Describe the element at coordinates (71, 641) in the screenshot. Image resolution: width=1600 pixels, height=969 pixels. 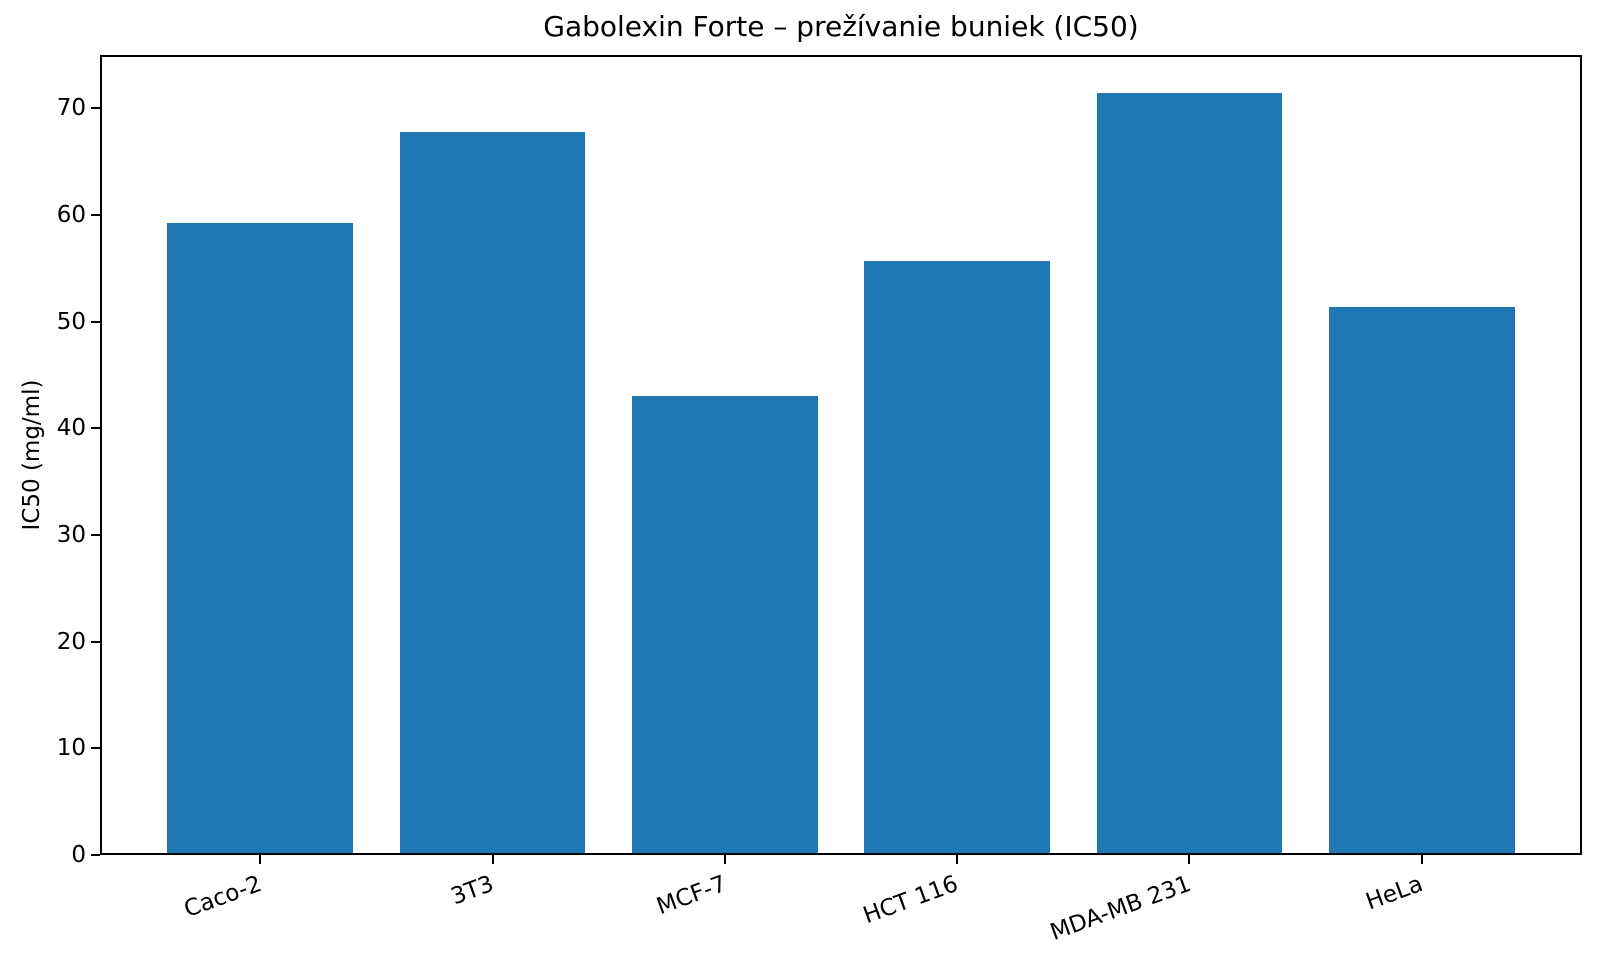
I see `y-tick-label-20: 20` at that location.